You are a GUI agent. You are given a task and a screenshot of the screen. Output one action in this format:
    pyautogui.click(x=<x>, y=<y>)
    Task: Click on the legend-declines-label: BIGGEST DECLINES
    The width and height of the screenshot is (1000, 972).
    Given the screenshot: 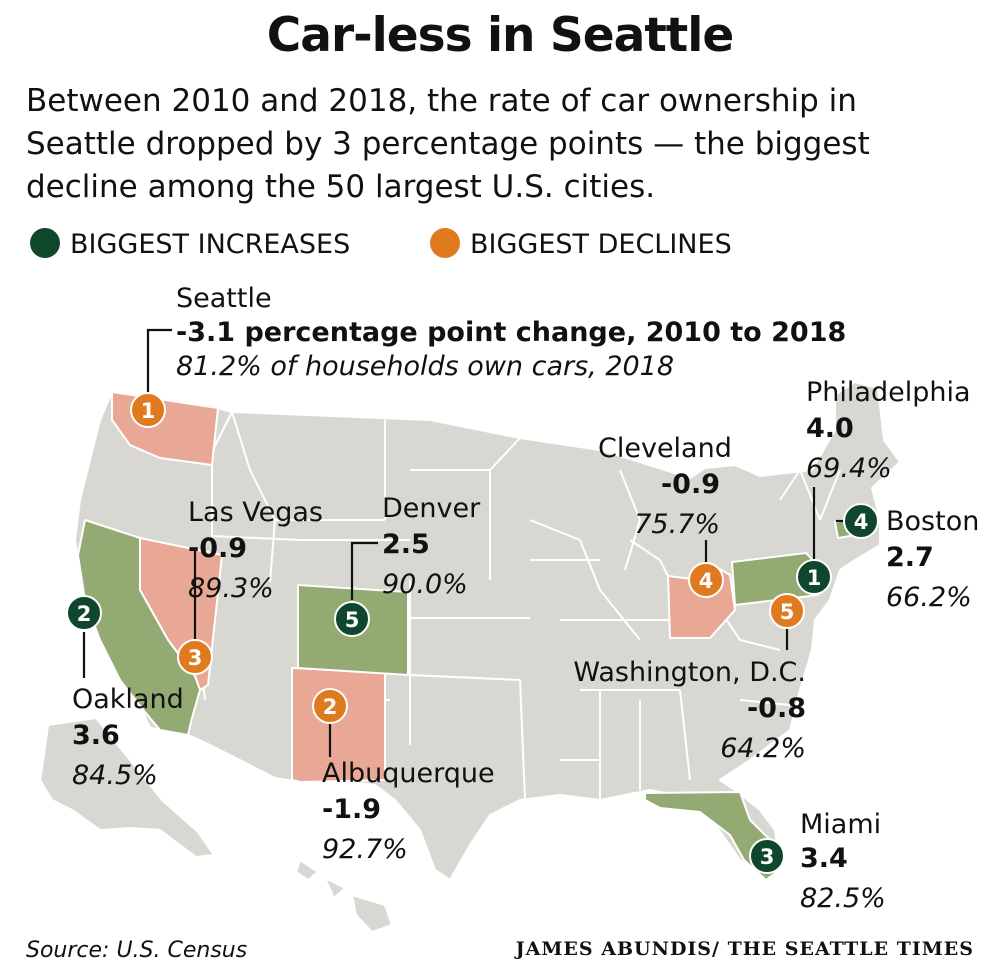 What is the action you would take?
    pyautogui.click(x=601, y=244)
    